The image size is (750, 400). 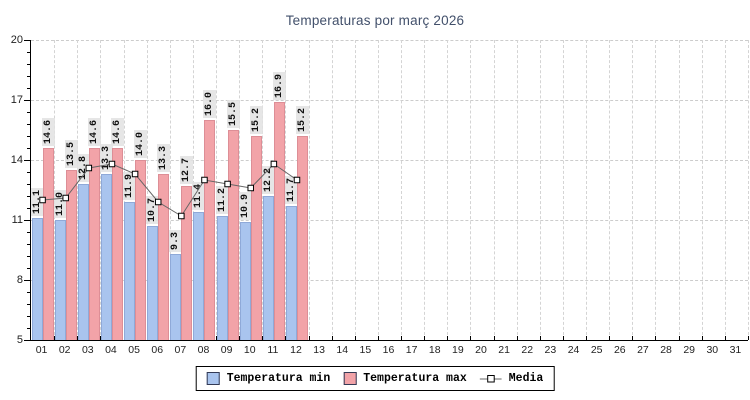 I want to click on x-label-20: 20, so click(x=481, y=350).